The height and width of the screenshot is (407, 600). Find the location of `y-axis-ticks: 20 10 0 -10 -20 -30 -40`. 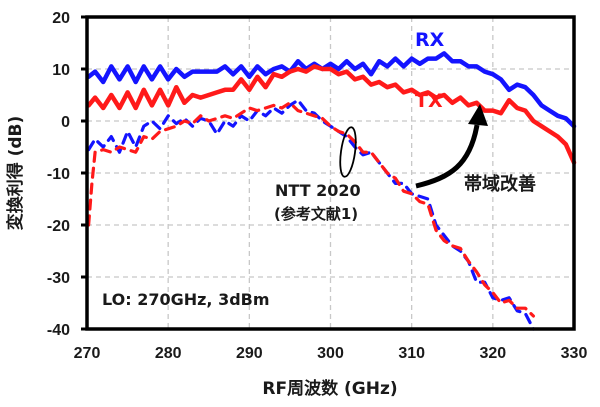

y-axis-ticks: 20 10 0 -10 -20 -30 -40 is located at coordinates (67, 174).